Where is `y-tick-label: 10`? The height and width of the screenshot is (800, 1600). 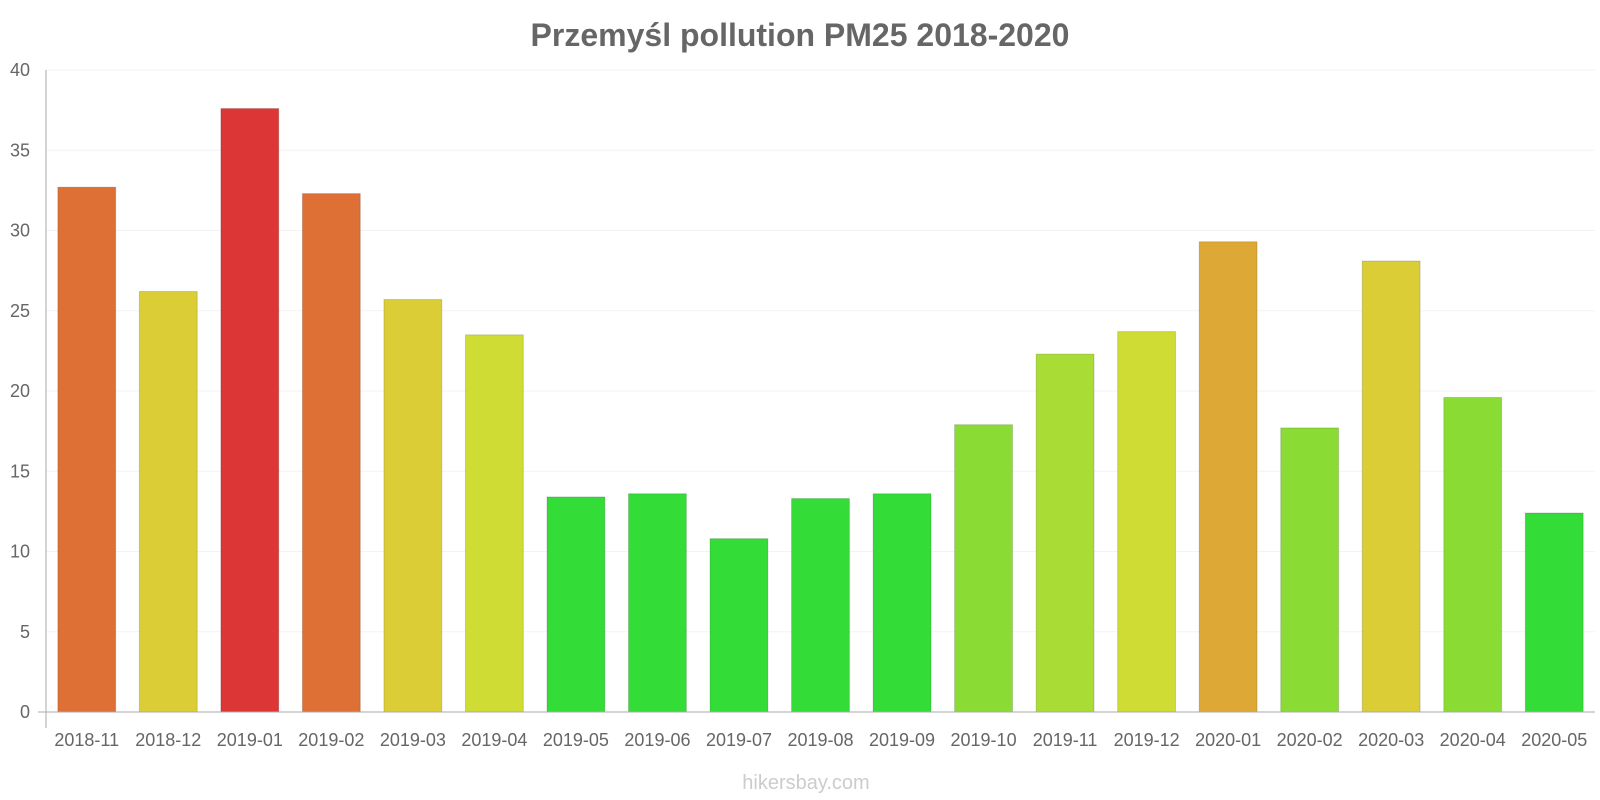 y-tick-label: 10 is located at coordinates (20, 552).